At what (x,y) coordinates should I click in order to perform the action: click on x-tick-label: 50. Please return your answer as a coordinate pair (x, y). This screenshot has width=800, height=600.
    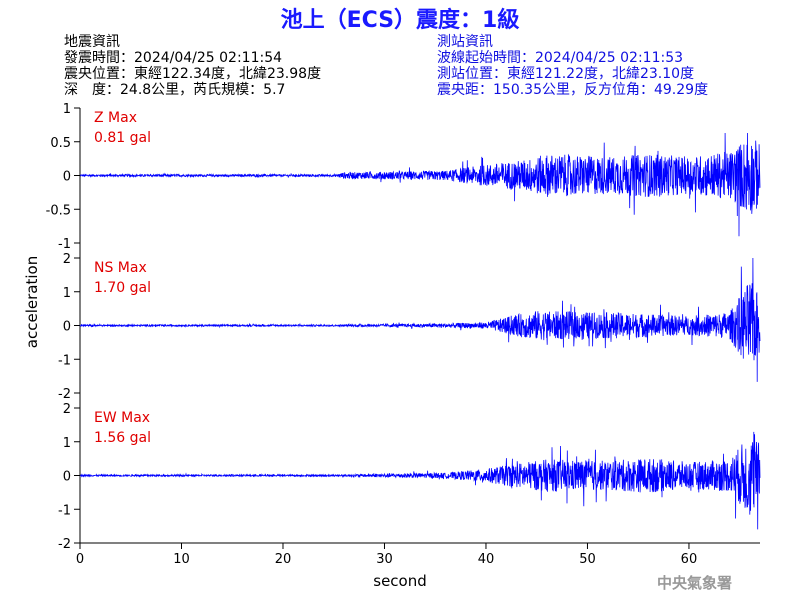
    Looking at the image, I should click on (587, 559).